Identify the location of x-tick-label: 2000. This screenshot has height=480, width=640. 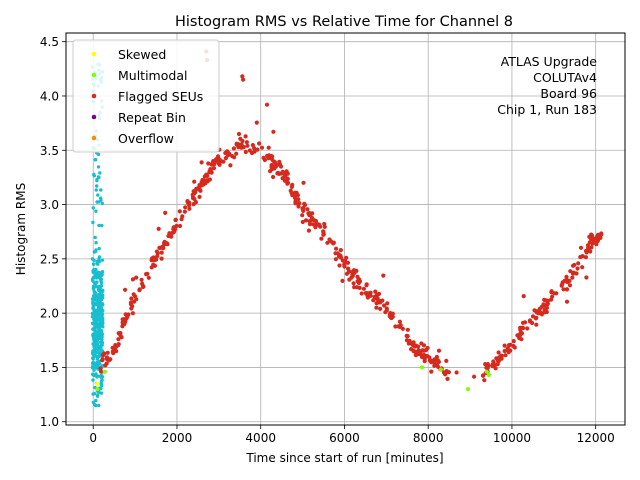
(177, 438).